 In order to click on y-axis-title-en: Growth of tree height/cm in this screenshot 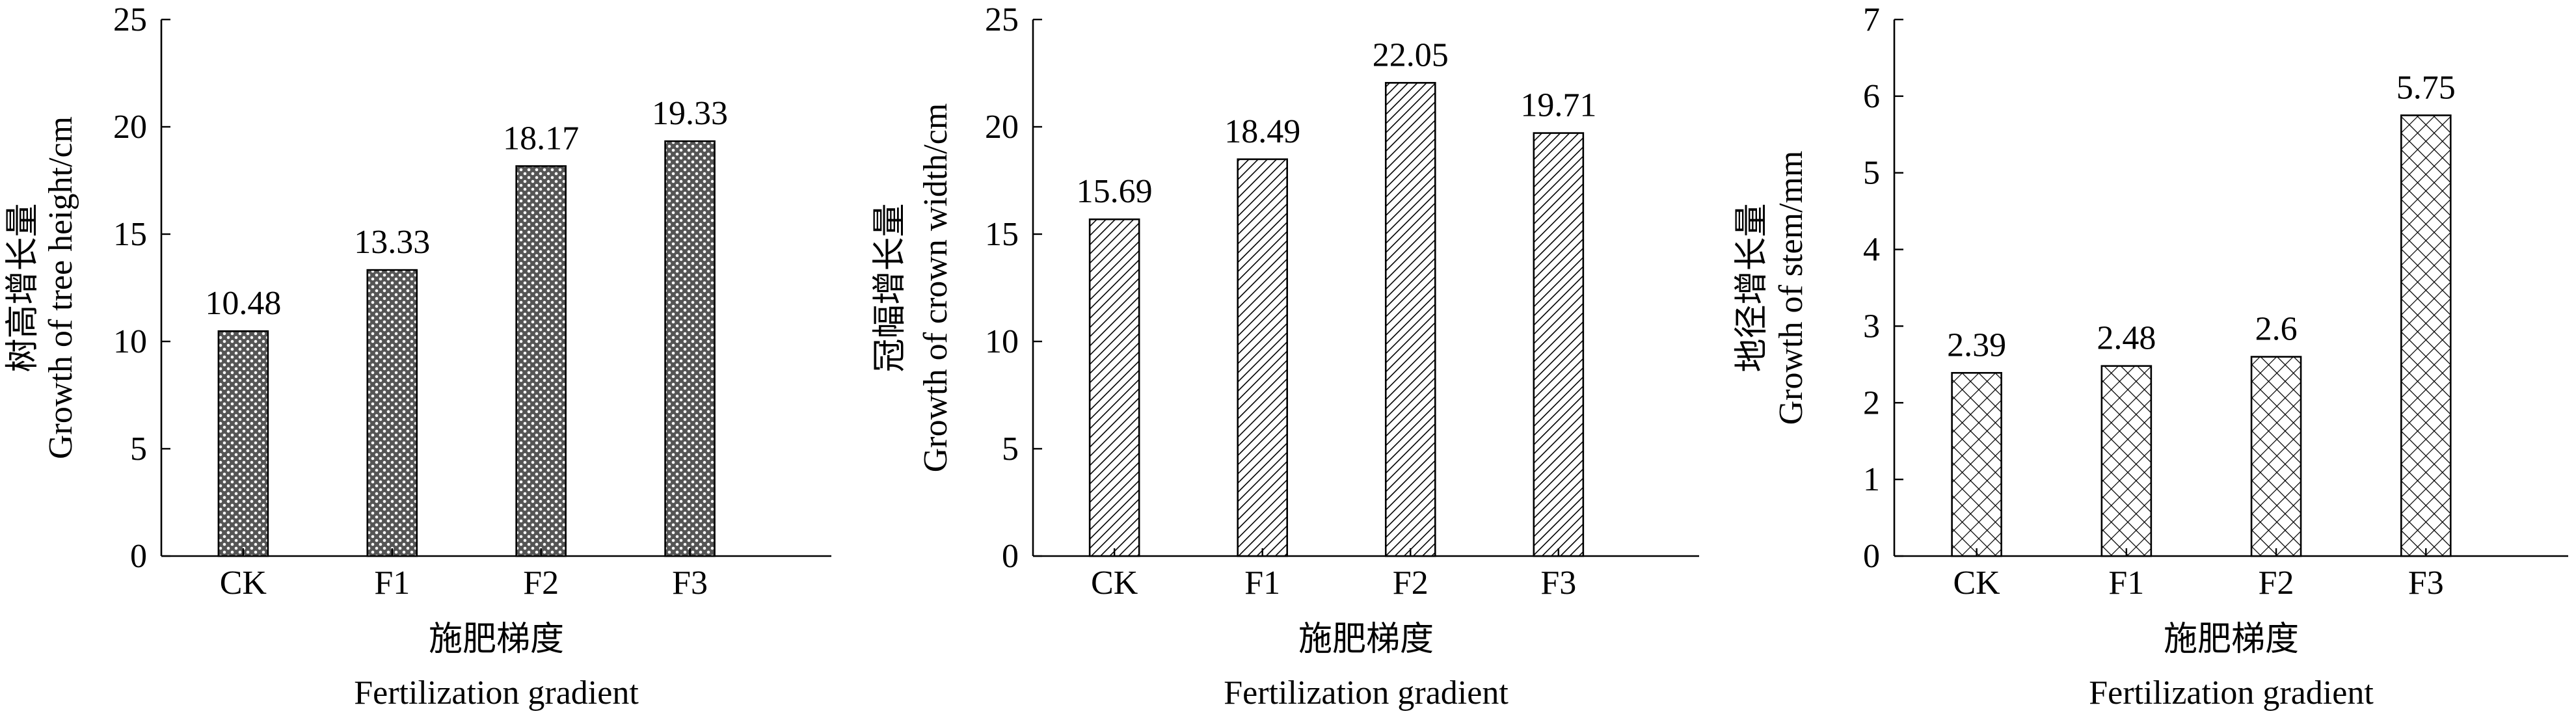, I will do `click(60, 287)`.